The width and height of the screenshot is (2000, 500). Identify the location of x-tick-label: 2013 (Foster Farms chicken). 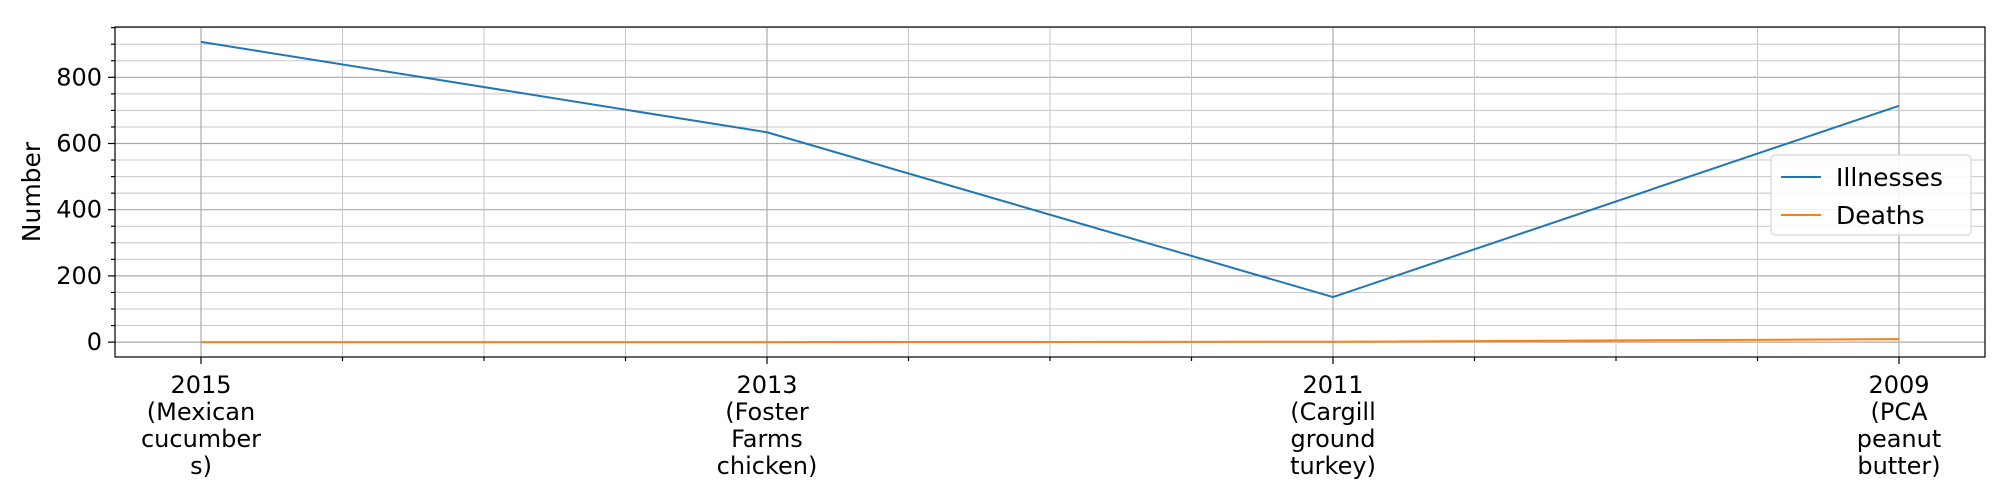
(767, 425).